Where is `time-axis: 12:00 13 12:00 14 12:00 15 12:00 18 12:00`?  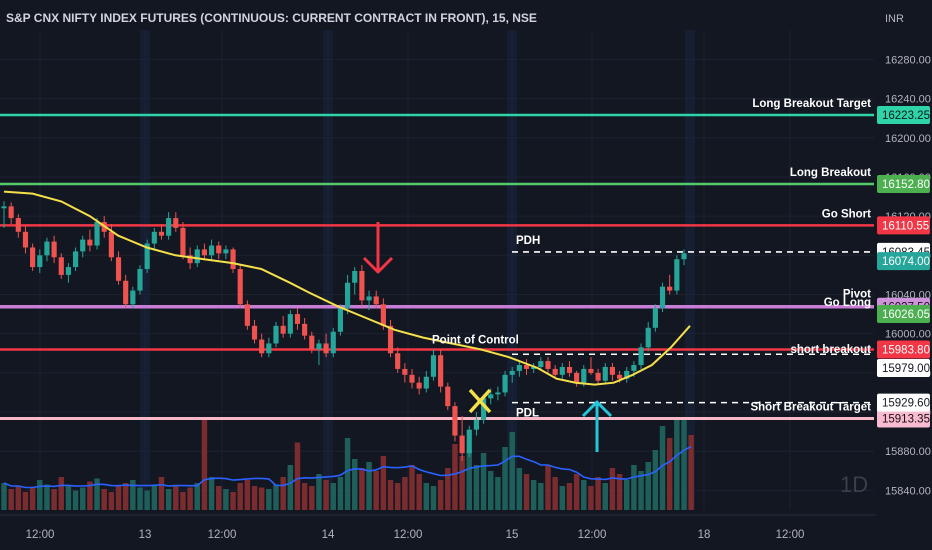 time-axis: 12:00 13 12:00 14 12:00 15 12:00 18 12:00 is located at coordinates (466, 532).